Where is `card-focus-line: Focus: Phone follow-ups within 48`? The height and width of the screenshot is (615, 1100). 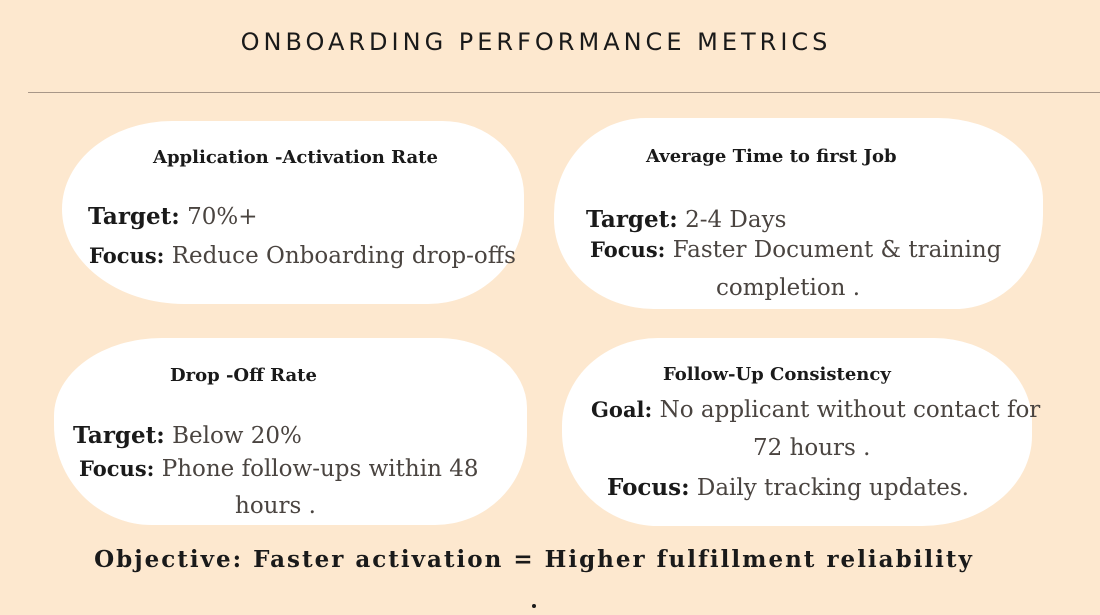 card-focus-line: Focus: Phone follow-ups within 48 is located at coordinates (278, 469).